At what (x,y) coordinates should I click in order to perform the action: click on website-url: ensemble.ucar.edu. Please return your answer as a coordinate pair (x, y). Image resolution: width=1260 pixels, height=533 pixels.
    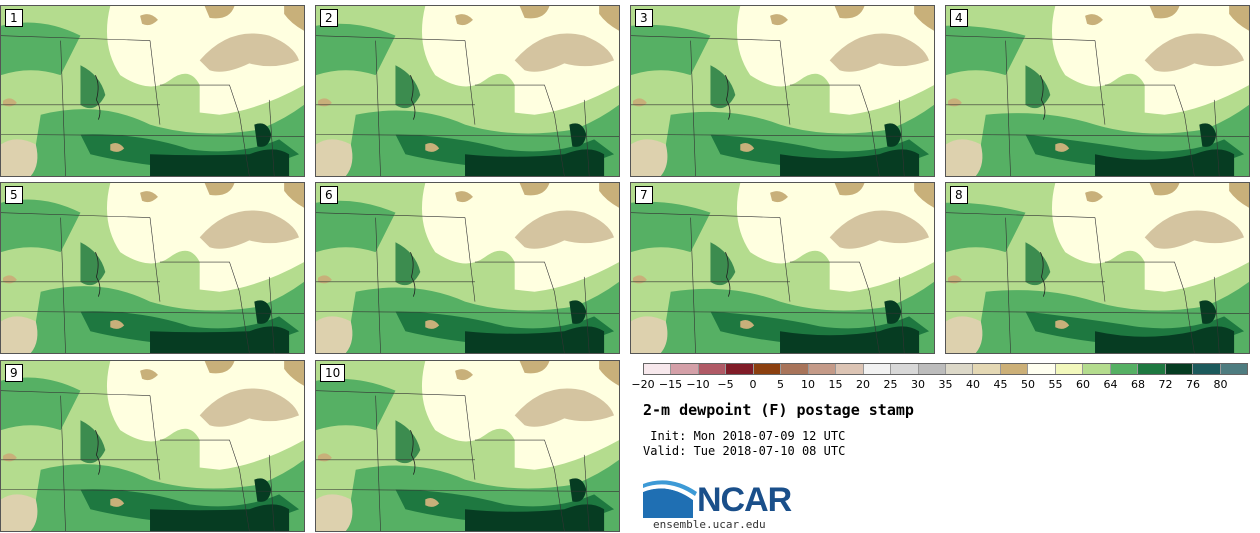
    Looking at the image, I should click on (709, 524).